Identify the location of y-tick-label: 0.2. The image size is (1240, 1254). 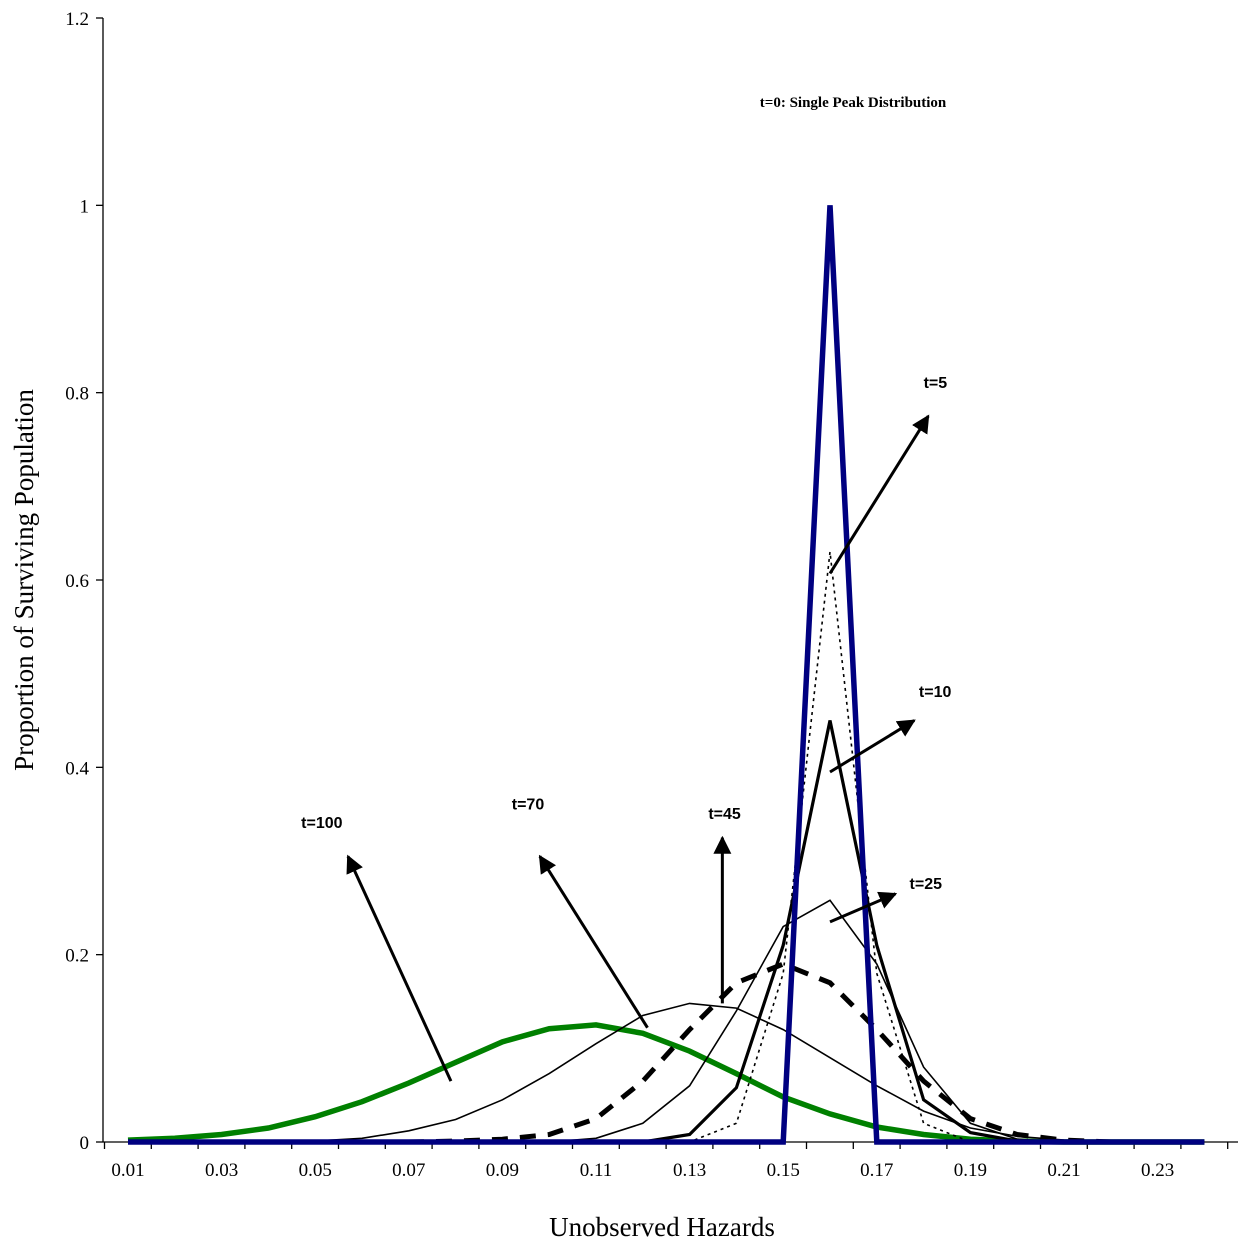
(77, 956).